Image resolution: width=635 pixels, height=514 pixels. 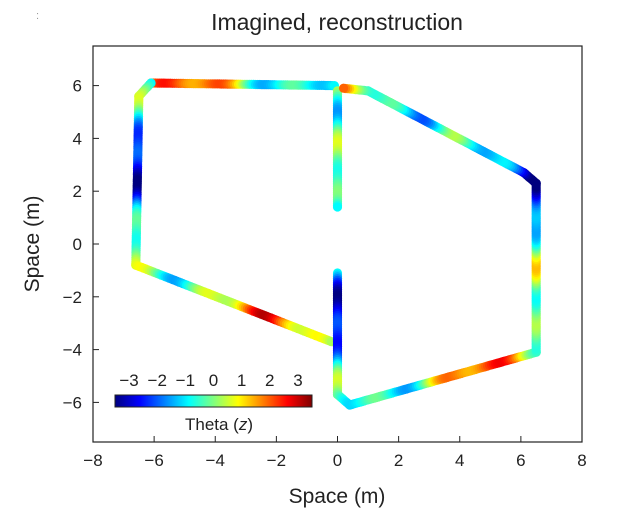 What do you see at coordinates (398, 460) in the screenshot?
I see `x-tick-label: 2` at bounding box center [398, 460].